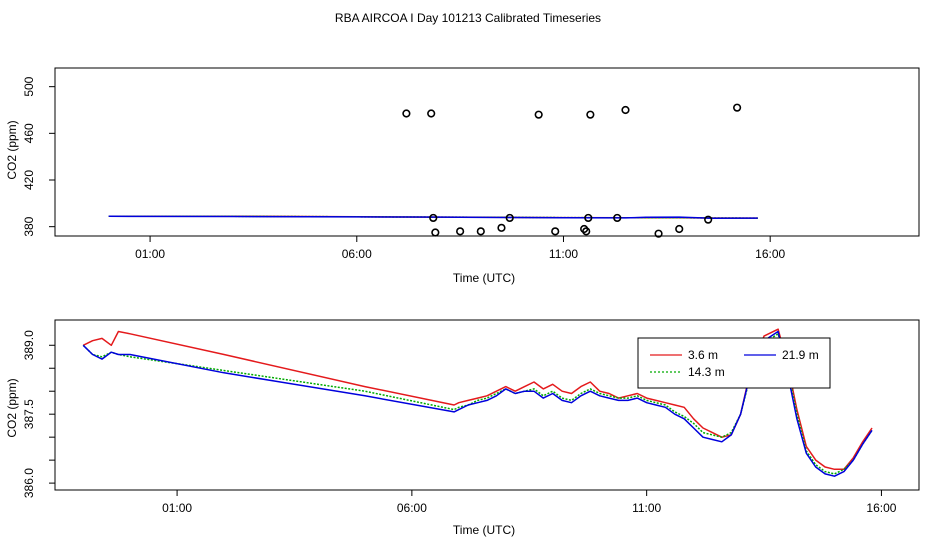 The height and width of the screenshot is (540, 936). I want to click on y-tick-label: 380, so click(29, 226).